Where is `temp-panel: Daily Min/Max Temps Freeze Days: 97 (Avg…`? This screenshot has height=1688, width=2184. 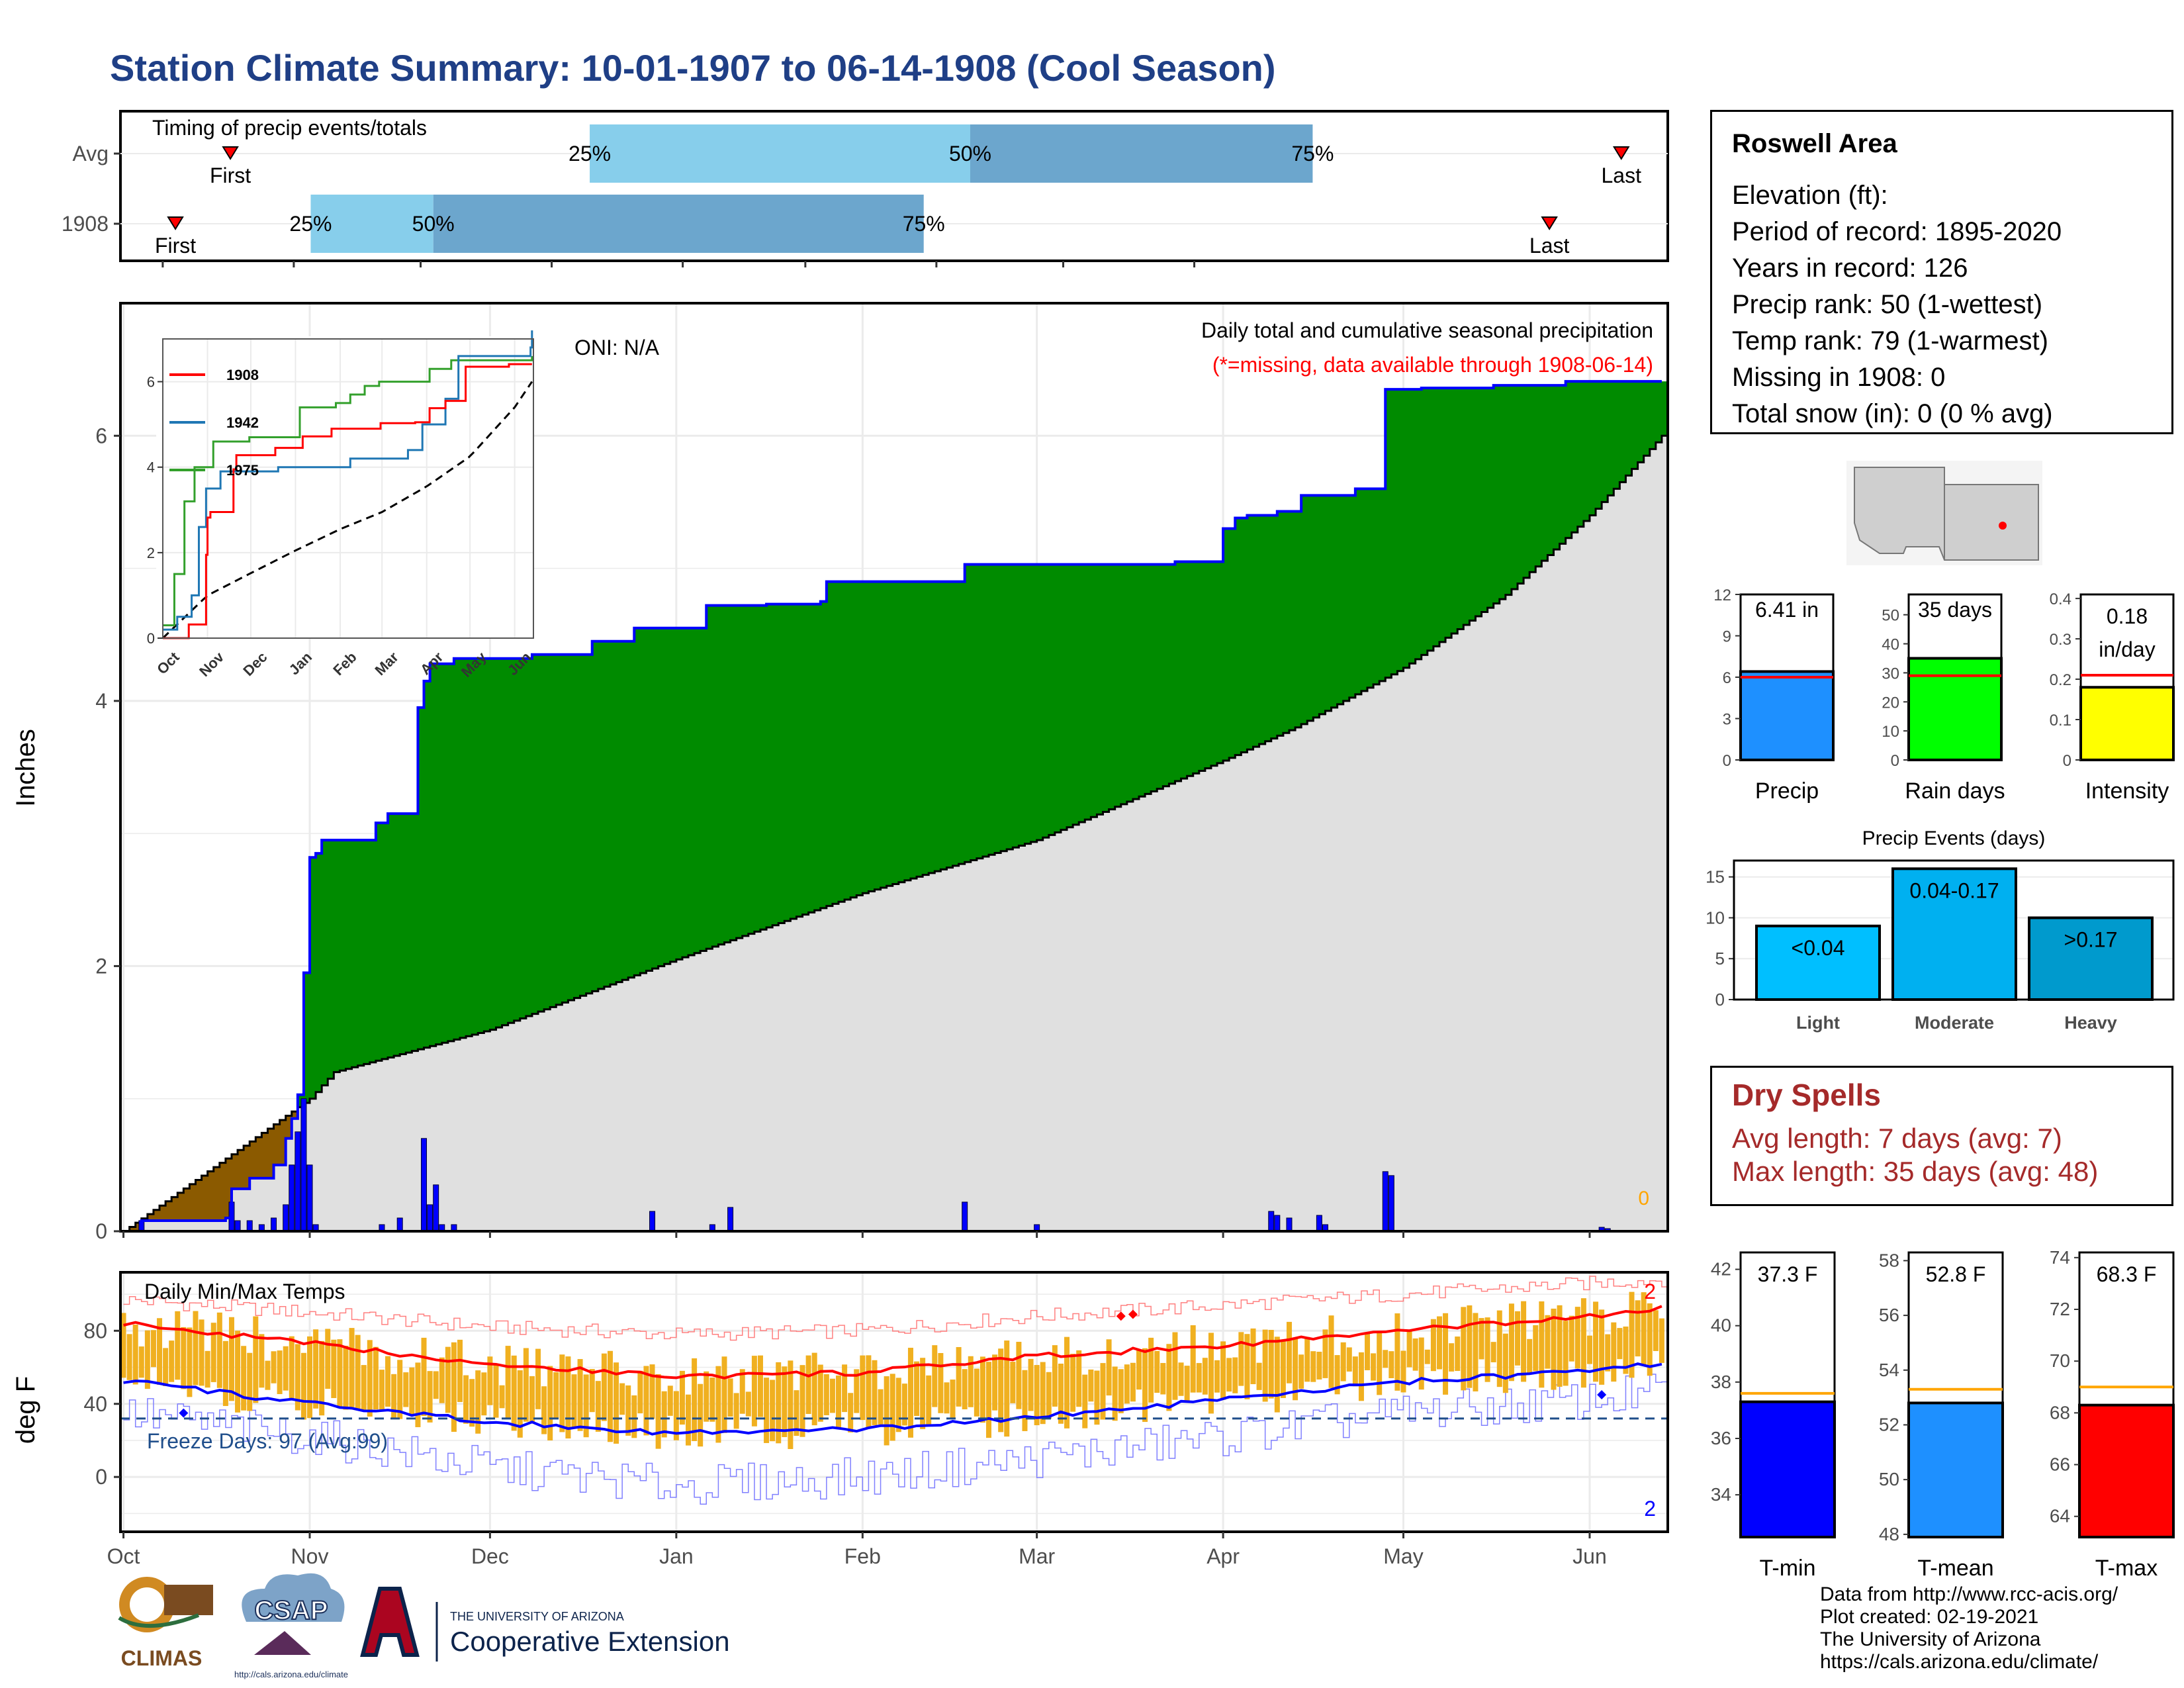 temp-panel: Daily Min/Max Temps Freeze Days: 97 (Avg… is located at coordinates (840, 1419).